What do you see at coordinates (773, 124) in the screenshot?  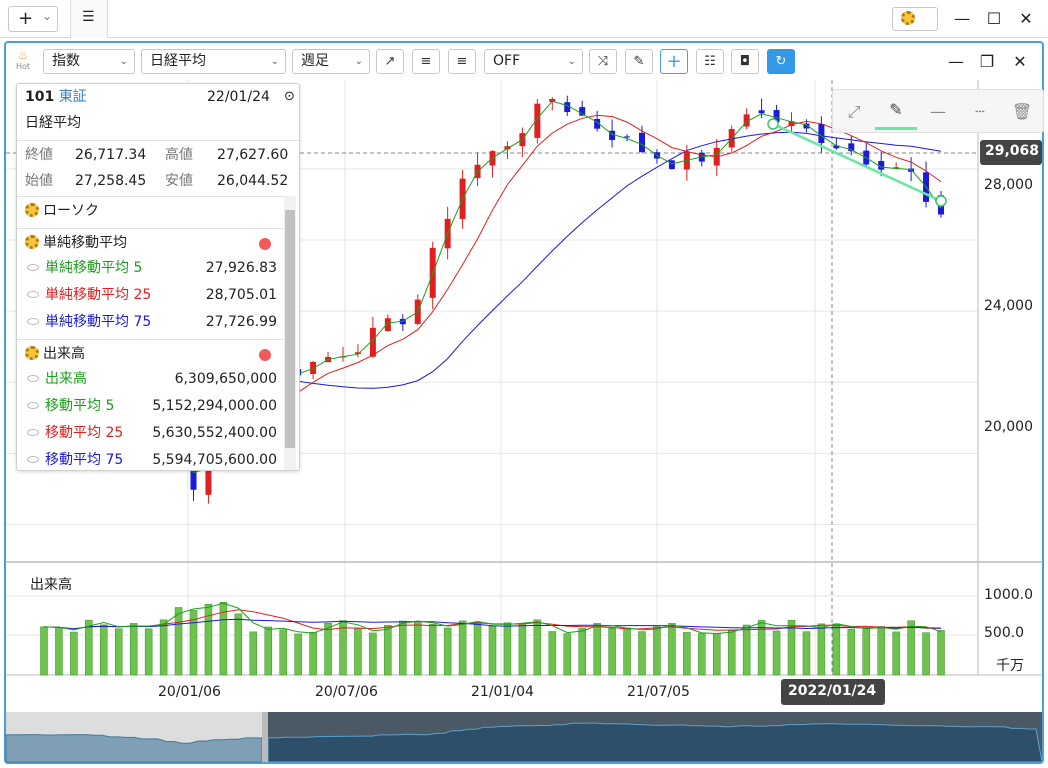 I see `trendline-handle-start` at bounding box center [773, 124].